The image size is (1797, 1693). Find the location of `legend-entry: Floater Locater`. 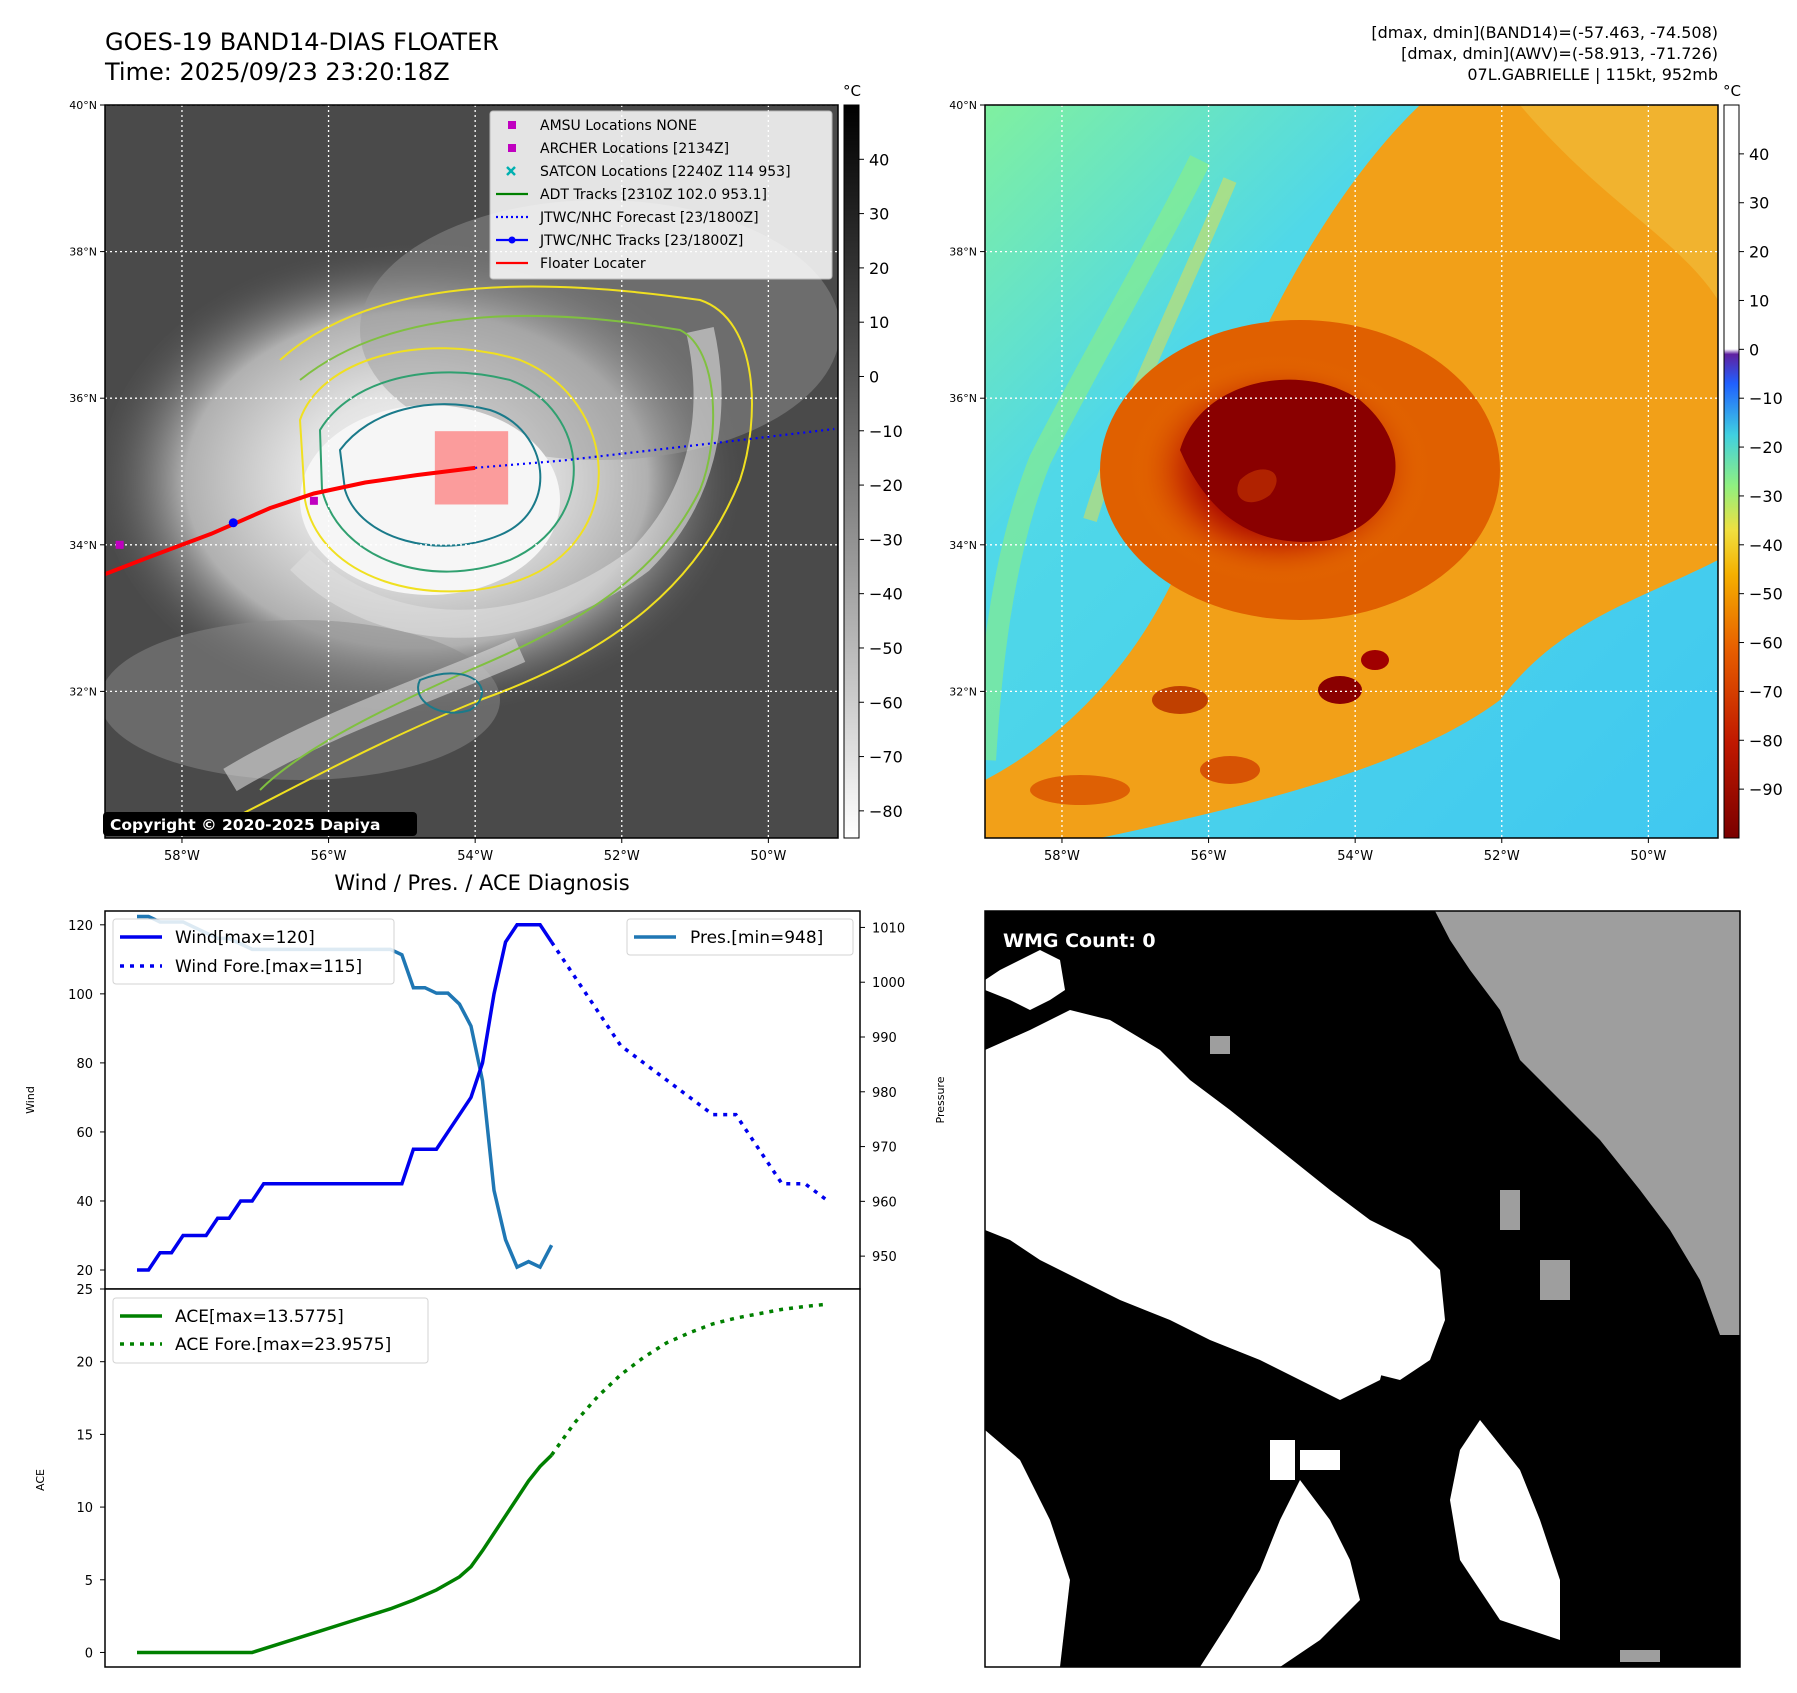

legend-entry: Floater Locater is located at coordinates (571, 264).